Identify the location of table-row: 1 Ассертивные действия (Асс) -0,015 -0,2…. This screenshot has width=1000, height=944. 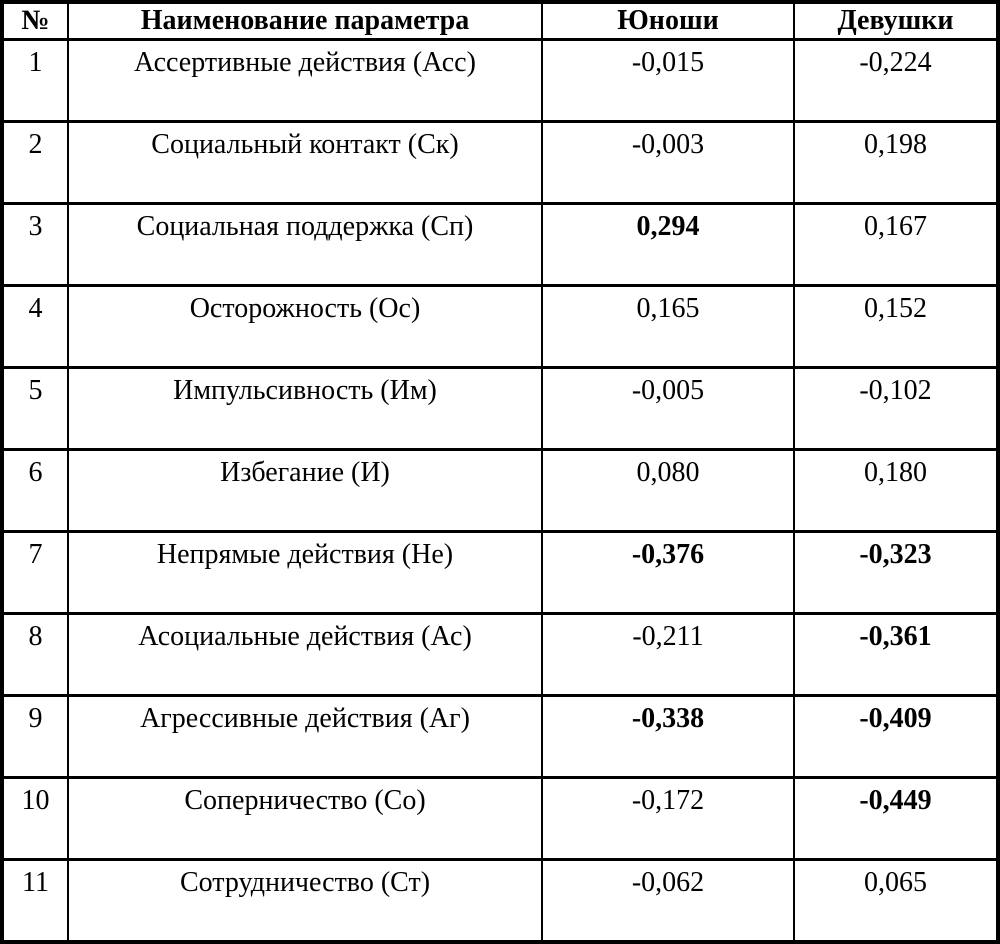
(500, 80).